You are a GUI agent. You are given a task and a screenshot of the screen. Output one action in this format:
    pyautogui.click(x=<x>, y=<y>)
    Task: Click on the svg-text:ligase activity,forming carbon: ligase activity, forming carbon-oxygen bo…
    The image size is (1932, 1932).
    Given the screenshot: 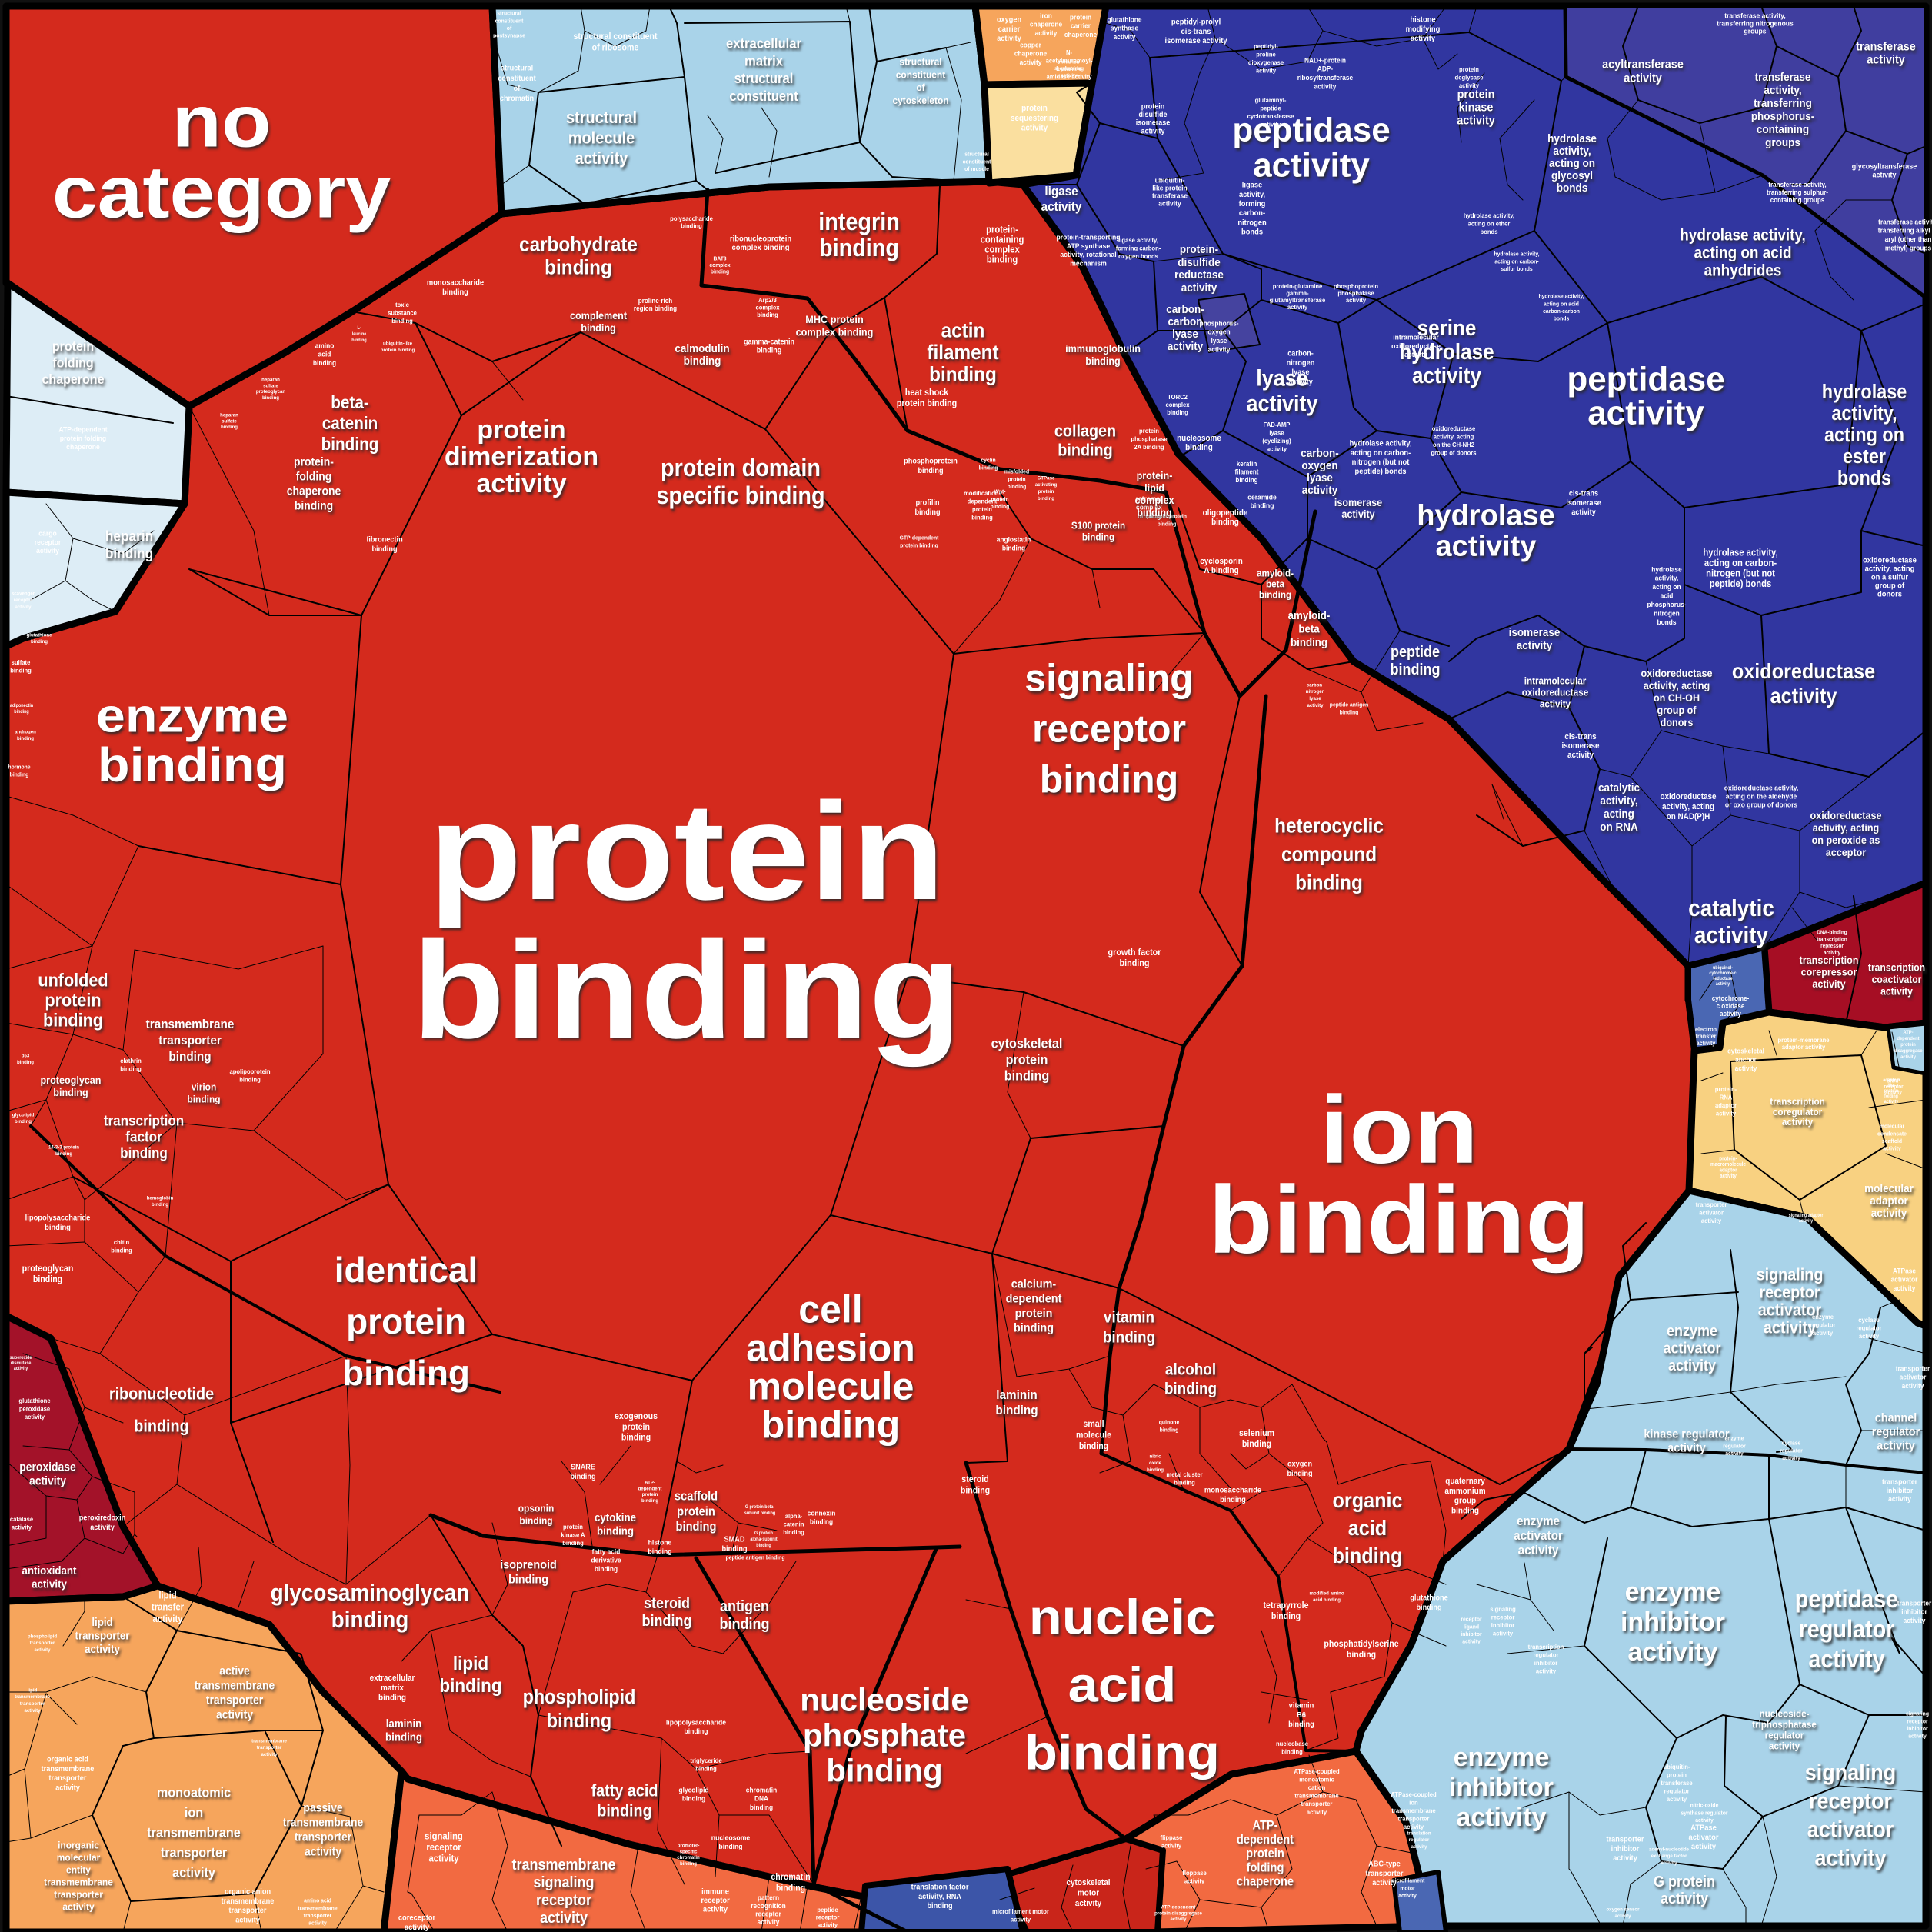 What is the action you would take?
    pyautogui.click(x=1138, y=249)
    